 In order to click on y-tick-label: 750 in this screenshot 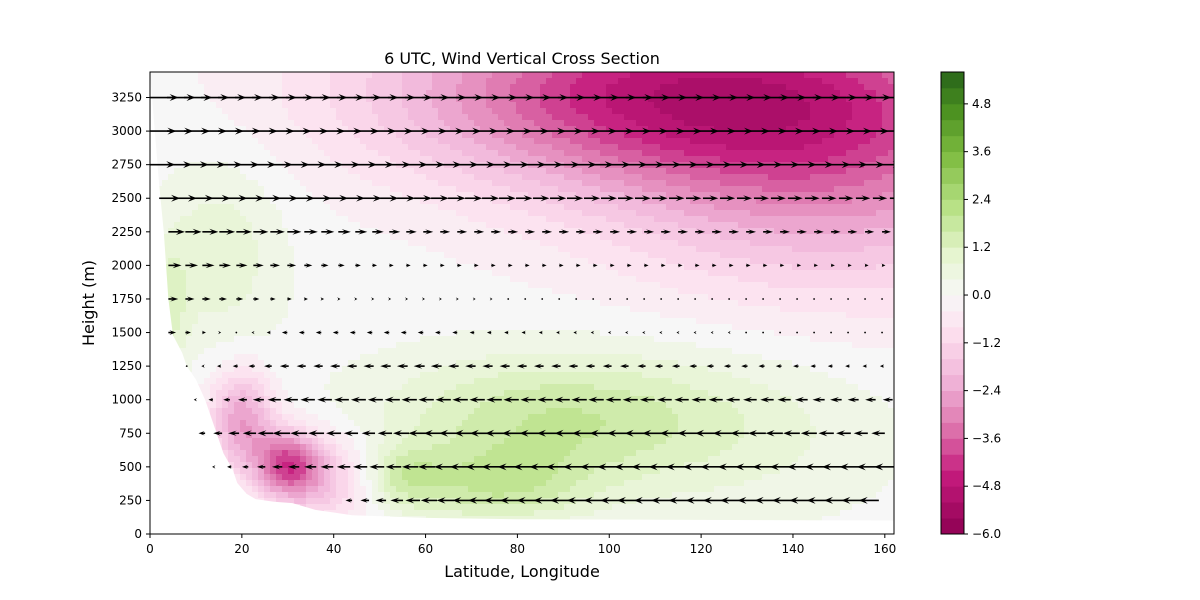, I will do `click(130, 433)`.